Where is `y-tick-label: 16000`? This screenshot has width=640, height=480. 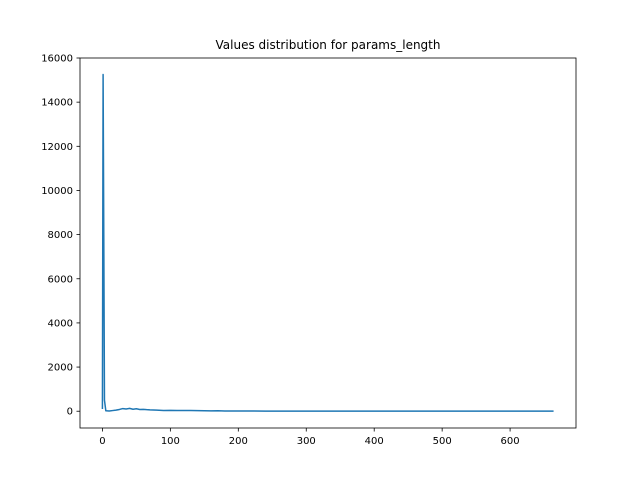 y-tick-label: 16000 is located at coordinates (57, 59).